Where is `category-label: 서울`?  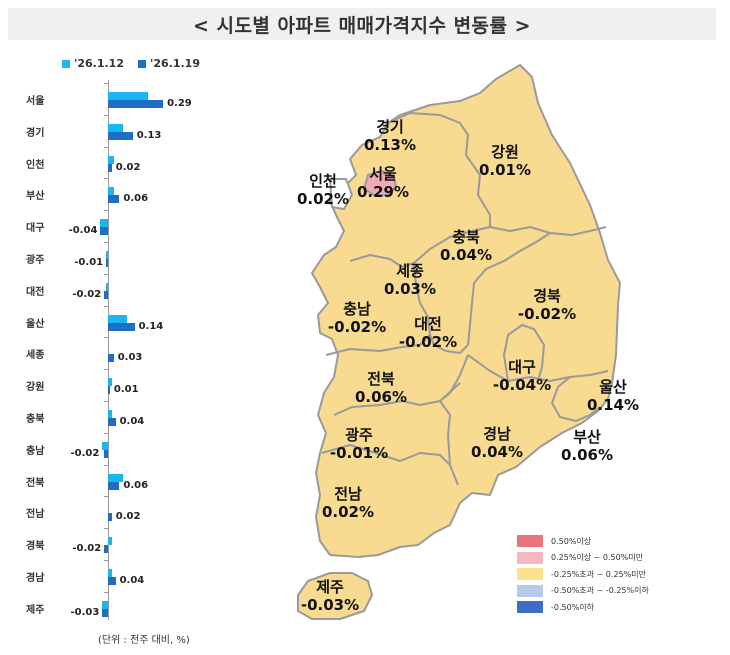
category-label: 서울 is located at coordinates (35, 101).